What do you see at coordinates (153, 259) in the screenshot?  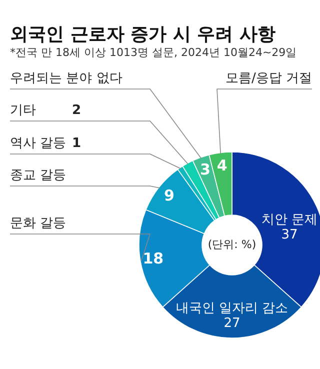 I see `data-label: 18` at bounding box center [153, 259].